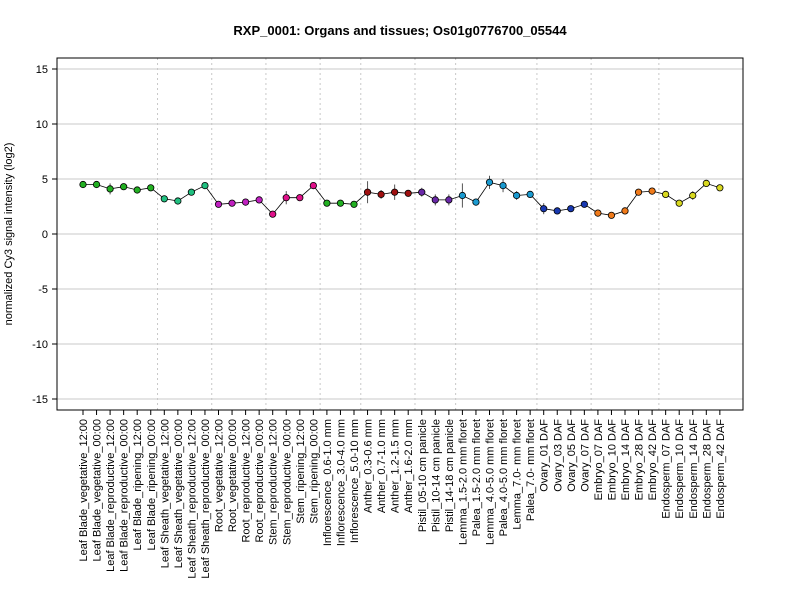 Image resolution: width=800 pixels, height=600 pixels. I want to click on x-tick-label: Stem_reproductive_00:00, so click(287, 482).